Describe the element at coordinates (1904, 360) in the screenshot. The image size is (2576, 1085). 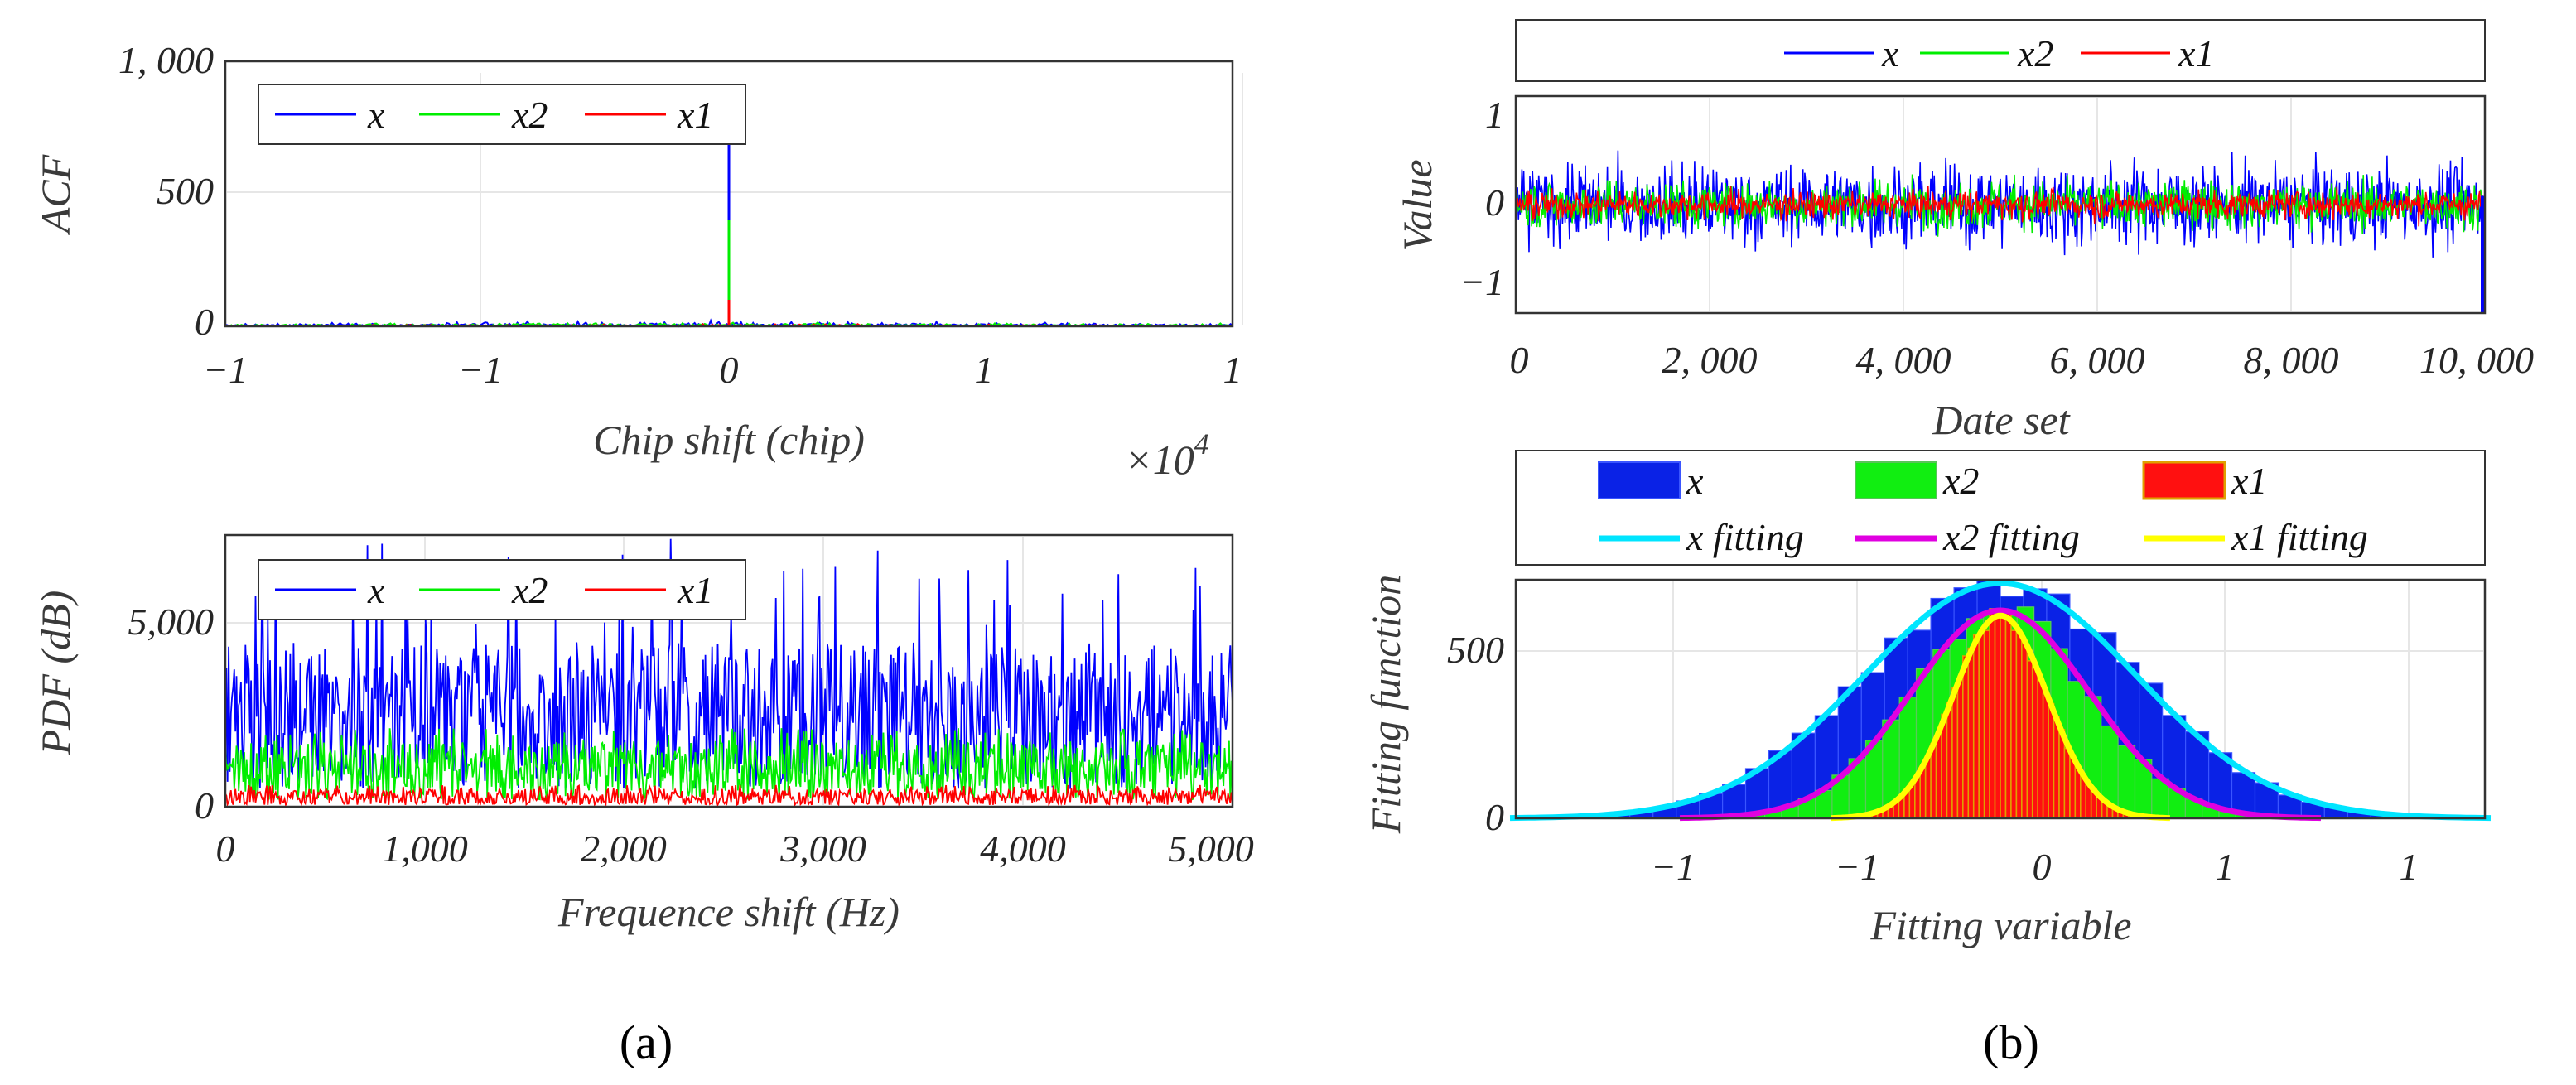
I see `value-xtick-label: 4, 000` at that location.